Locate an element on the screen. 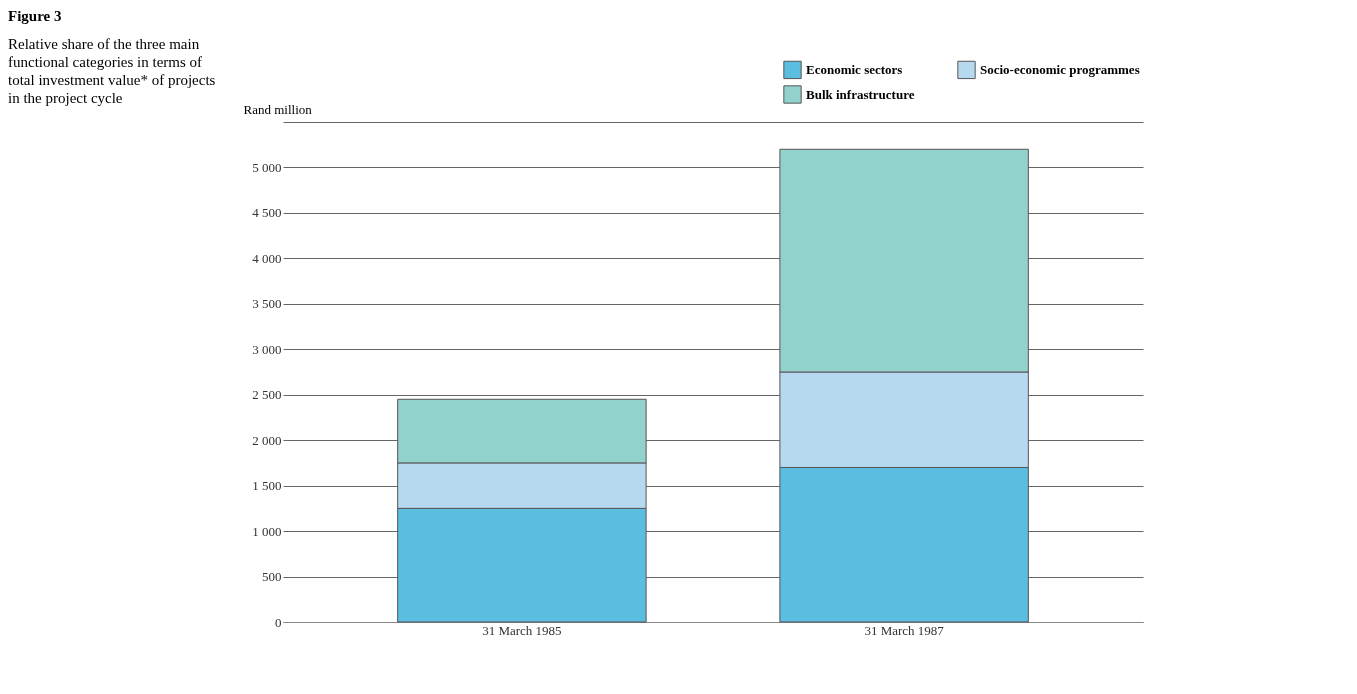  y-tick-label: 5 000 is located at coordinates (267, 167).